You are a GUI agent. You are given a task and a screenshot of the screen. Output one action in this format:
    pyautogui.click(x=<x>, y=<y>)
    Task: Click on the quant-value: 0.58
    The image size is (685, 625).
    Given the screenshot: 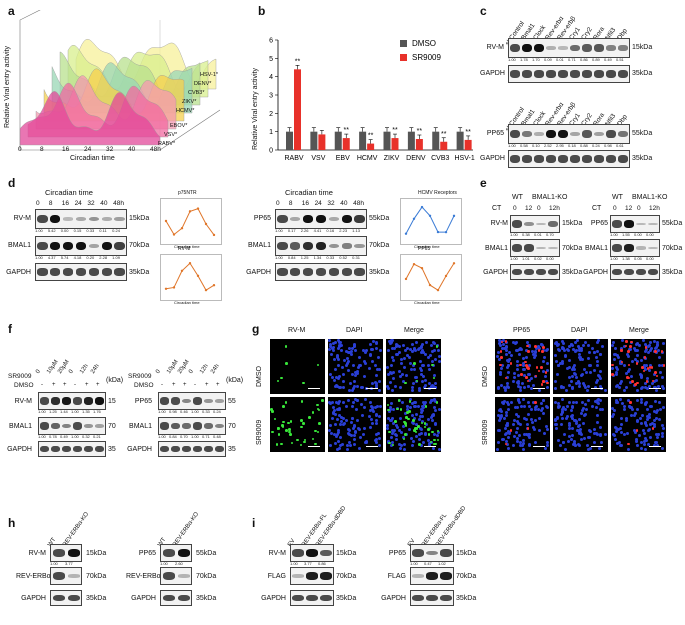 What is the action you would take?
    pyautogui.click(x=524, y=145)
    